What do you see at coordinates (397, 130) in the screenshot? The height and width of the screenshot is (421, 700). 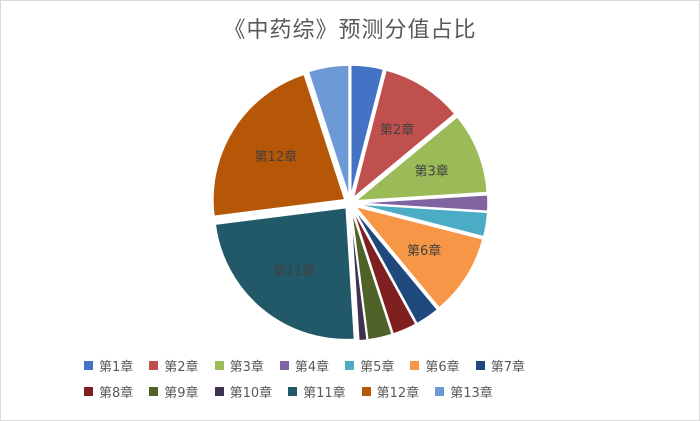 I see `data-label-2: 第2章` at bounding box center [397, 130].